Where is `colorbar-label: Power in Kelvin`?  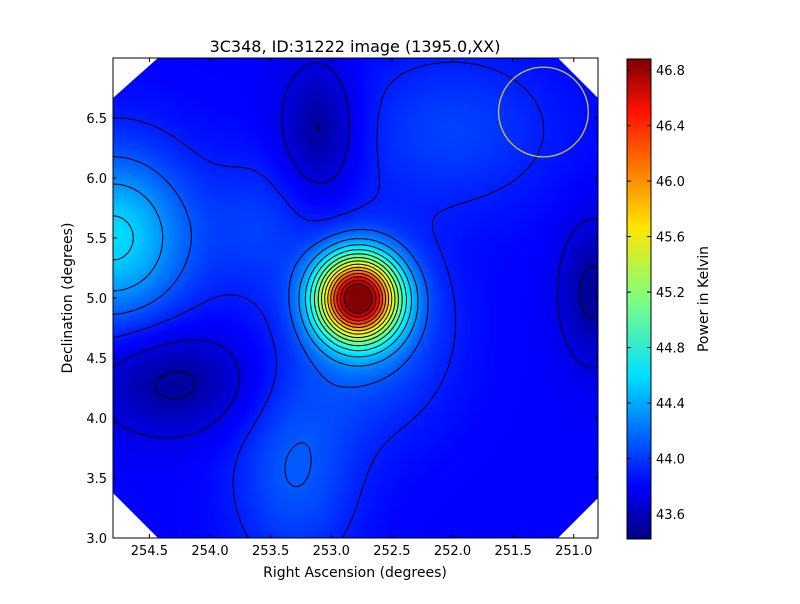
colorbar-label: Power in Kelvin is located at coordinates (704, 299).